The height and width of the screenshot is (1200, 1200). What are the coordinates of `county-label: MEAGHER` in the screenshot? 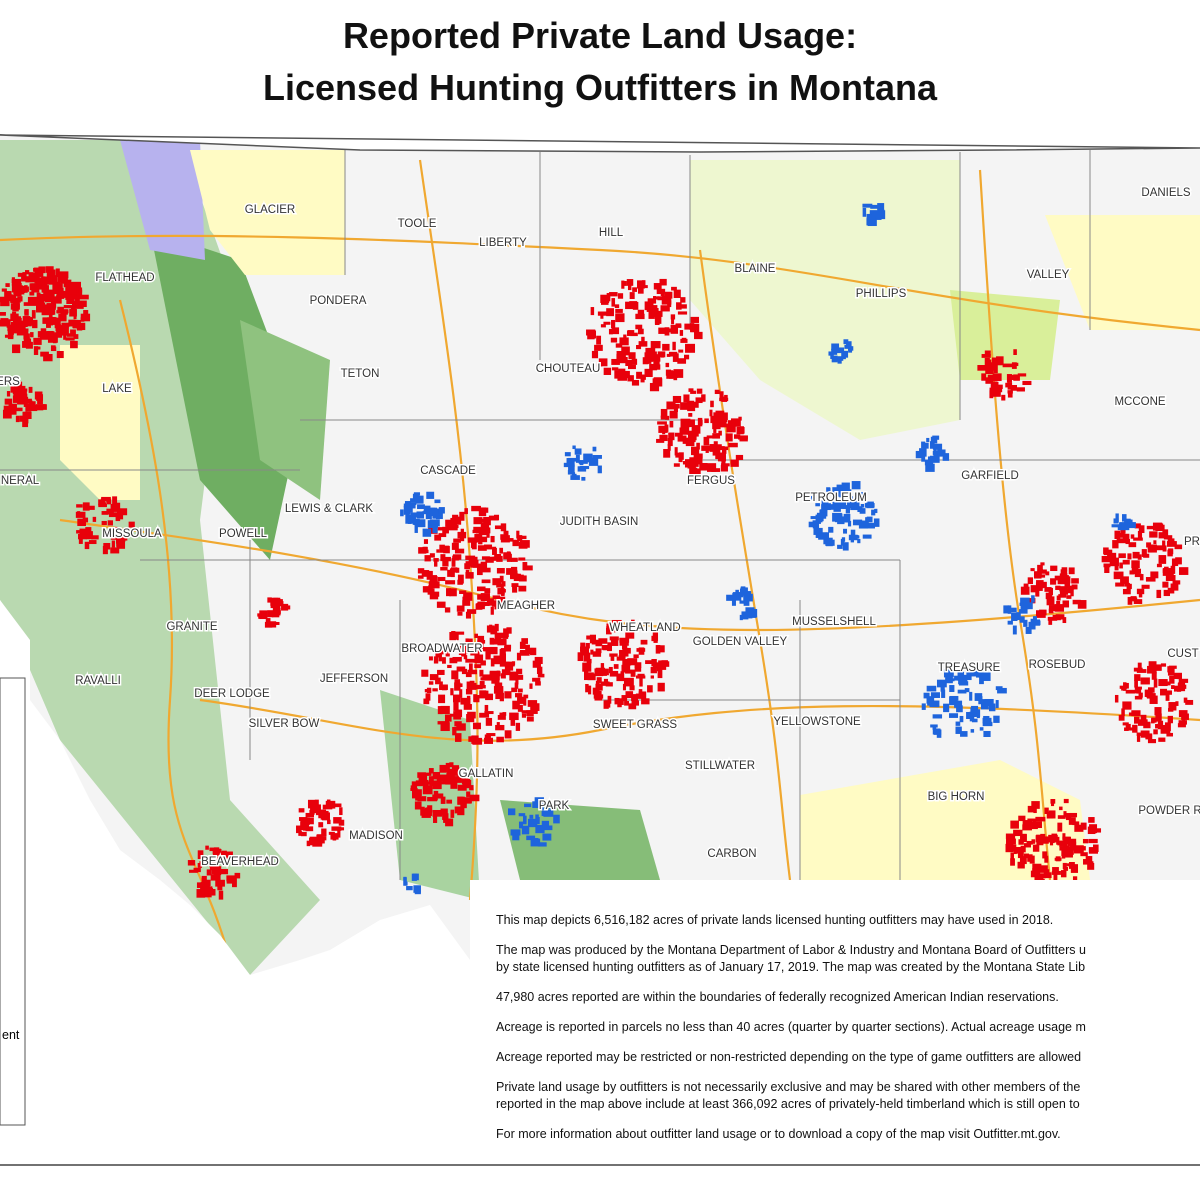 It's located at (526, 606).